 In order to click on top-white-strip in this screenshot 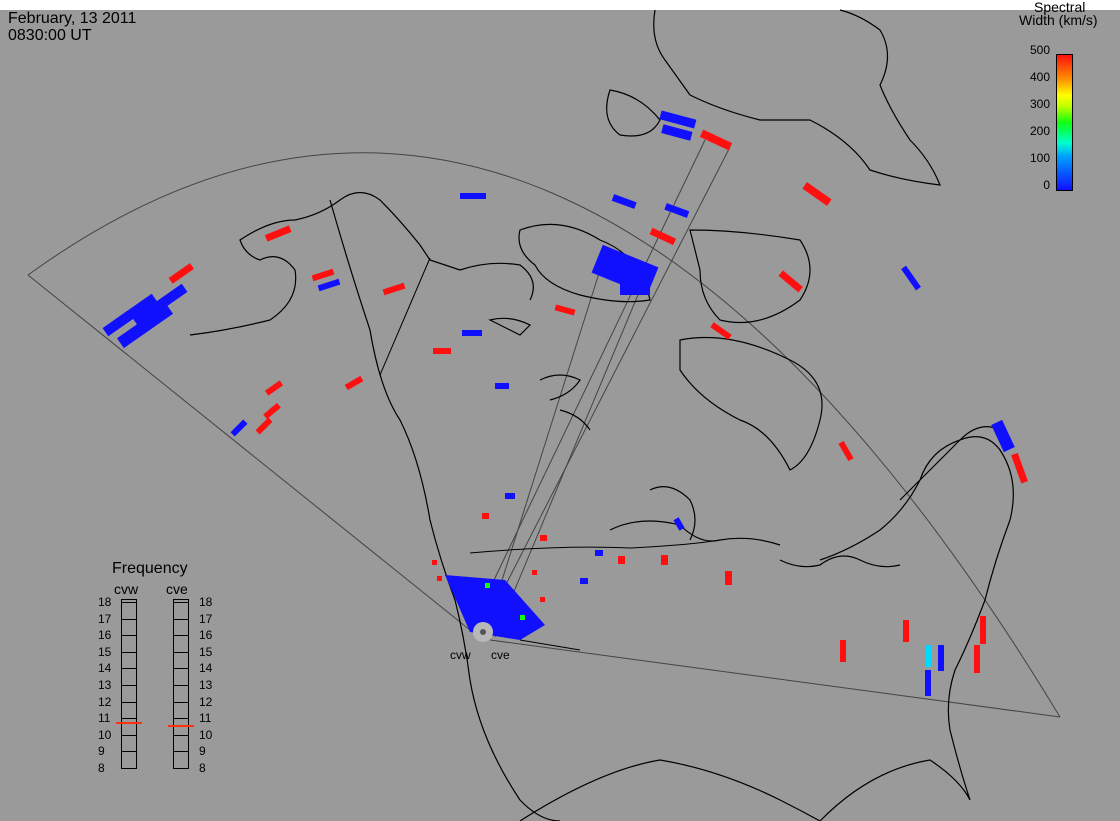, I will do `click(560, 5)`.